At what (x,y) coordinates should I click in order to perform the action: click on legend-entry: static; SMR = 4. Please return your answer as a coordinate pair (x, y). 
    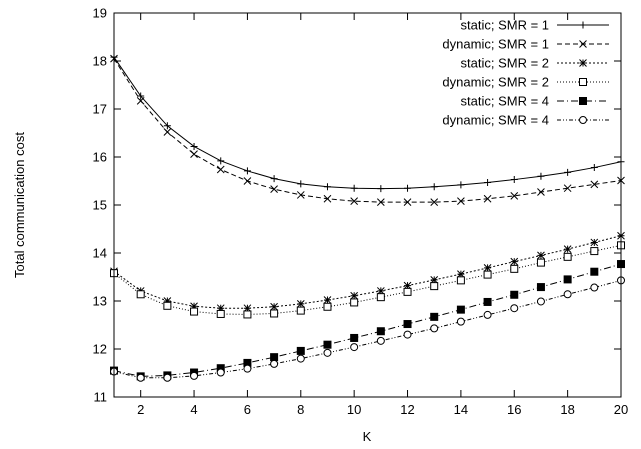
    Looking at the image, I should click on (535, 101).